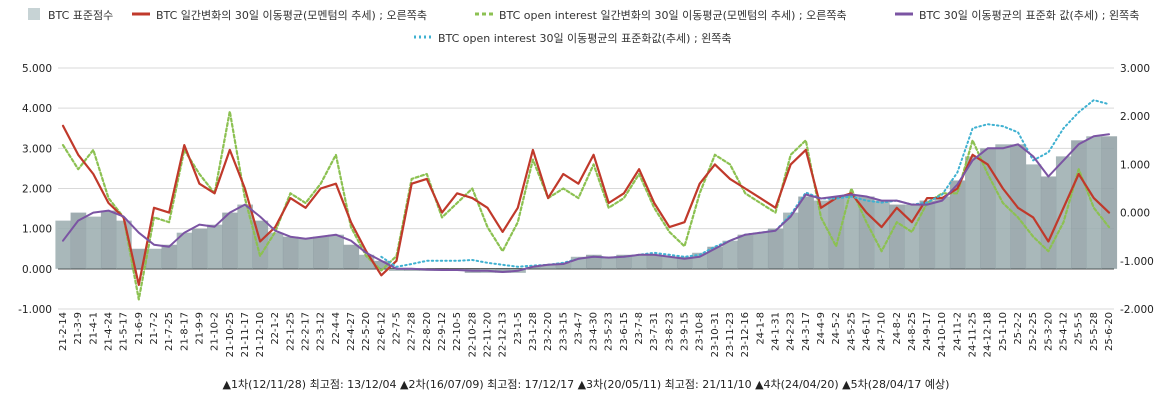 Image resolution: width=1172 pixels, height=414 pixels. I want to click on x-tick-label: 22-7-5, so click(397, 328).